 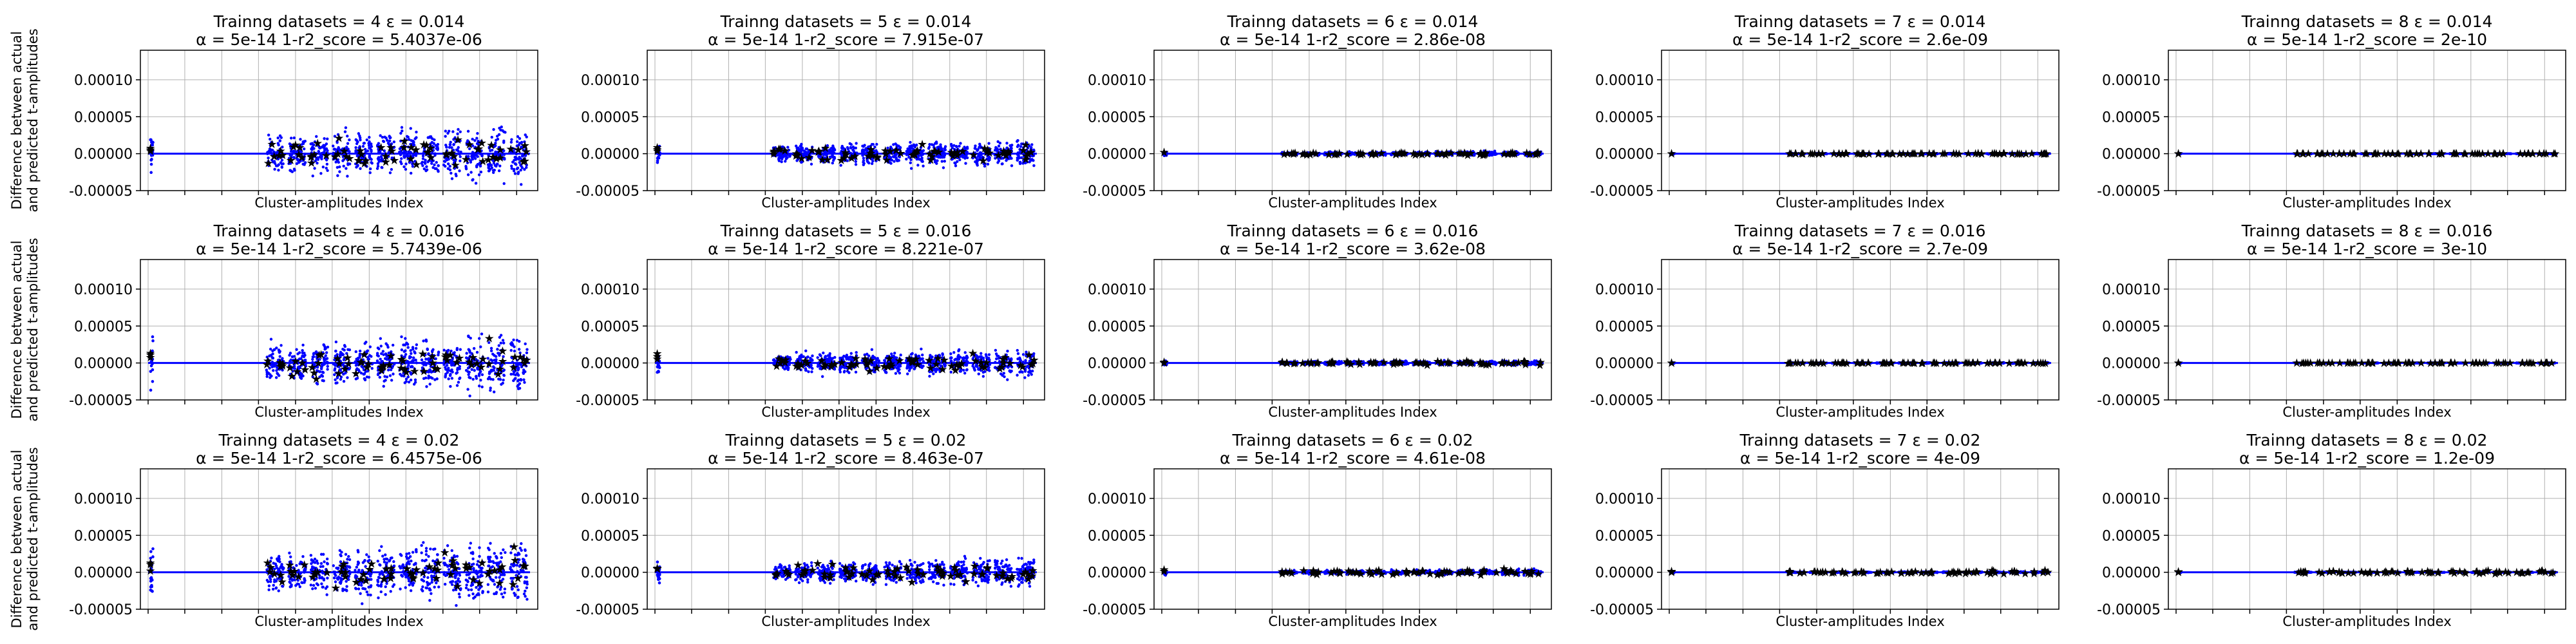 I want to click on subplot-title-line2: α = 5e-14 1-r2_score = 2.86e-08, so click(x=1353, y=40).